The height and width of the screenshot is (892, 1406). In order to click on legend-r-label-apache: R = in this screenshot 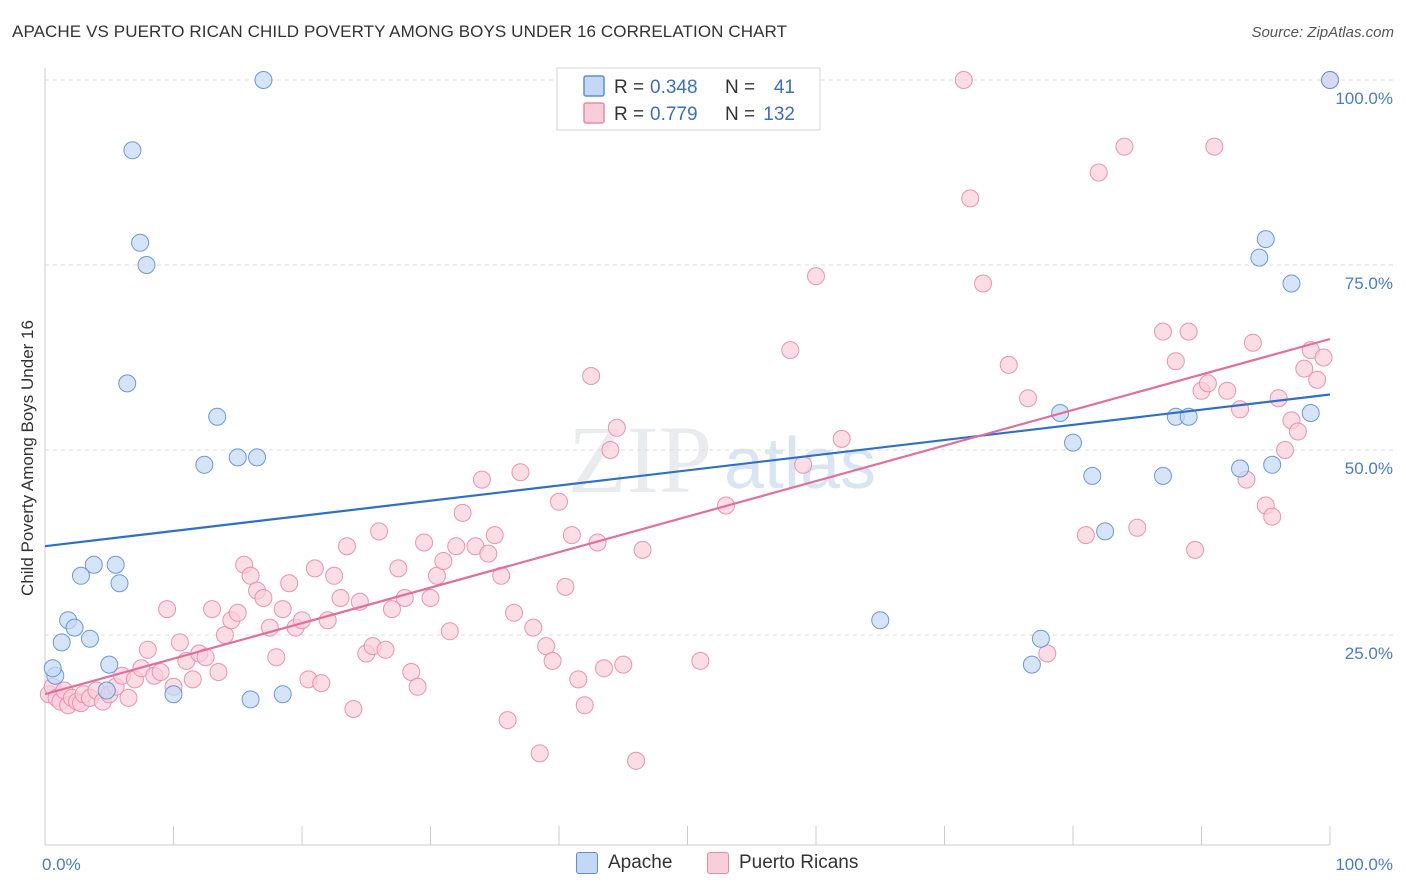, I will do `click(629, 87)`.